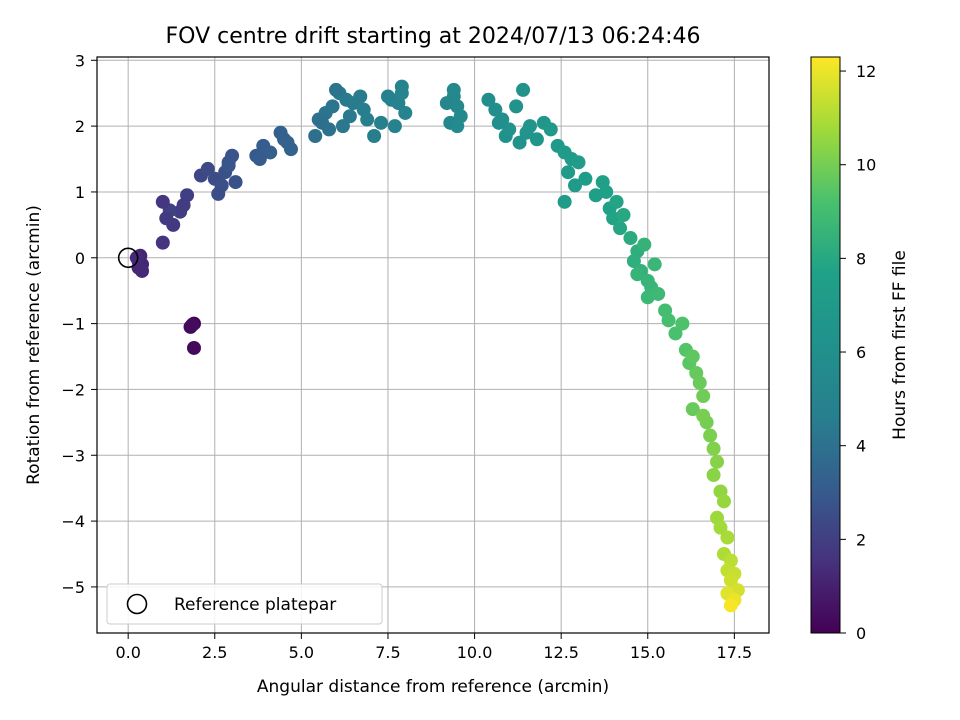  Describe the element at coordinates (73, 455) in the screenshot. I see `y-tick-label: −3` at that location.